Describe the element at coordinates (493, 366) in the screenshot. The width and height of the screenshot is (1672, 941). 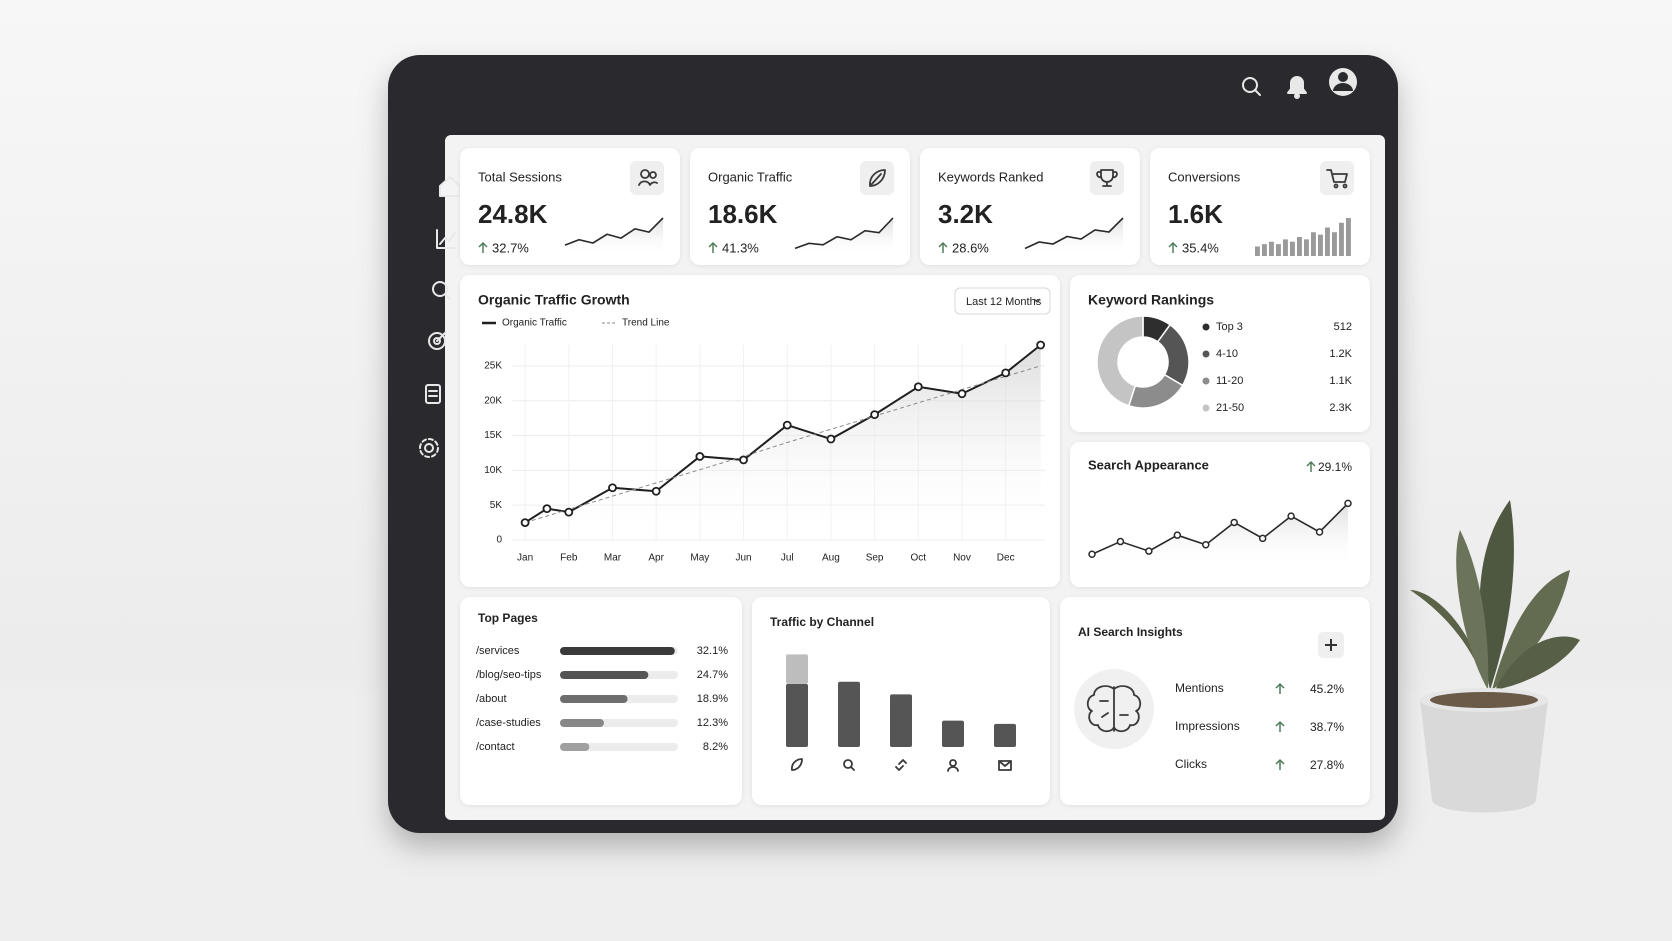
I see `y-tick-label: 25K` at that location.